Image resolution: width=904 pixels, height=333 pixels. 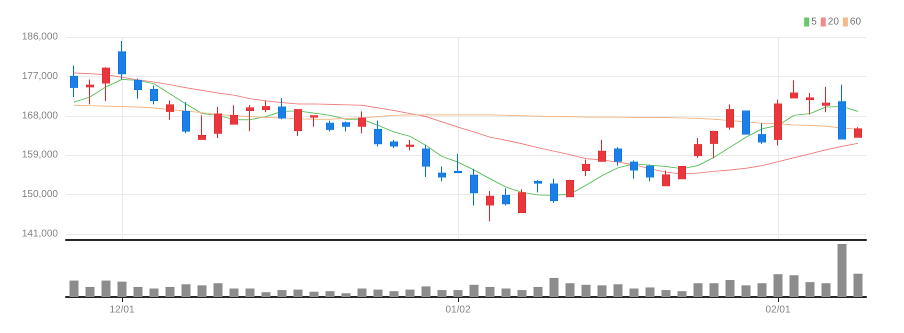 What do you see at coordinates (40, 37) in the screenshot?
I see `y-tick-label: 186,000` at bounding box center [40, 37].